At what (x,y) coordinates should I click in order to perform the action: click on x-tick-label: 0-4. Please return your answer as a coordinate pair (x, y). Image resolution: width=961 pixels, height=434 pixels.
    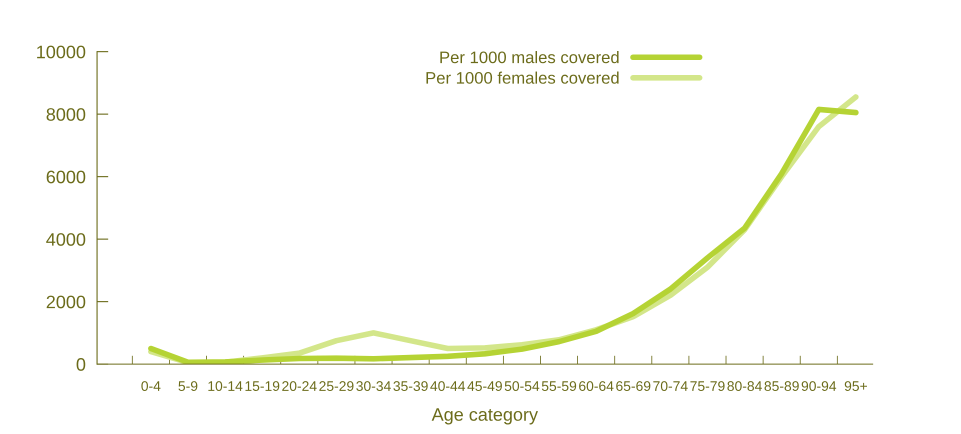
    Looking at the image, I should click on (150, 386).